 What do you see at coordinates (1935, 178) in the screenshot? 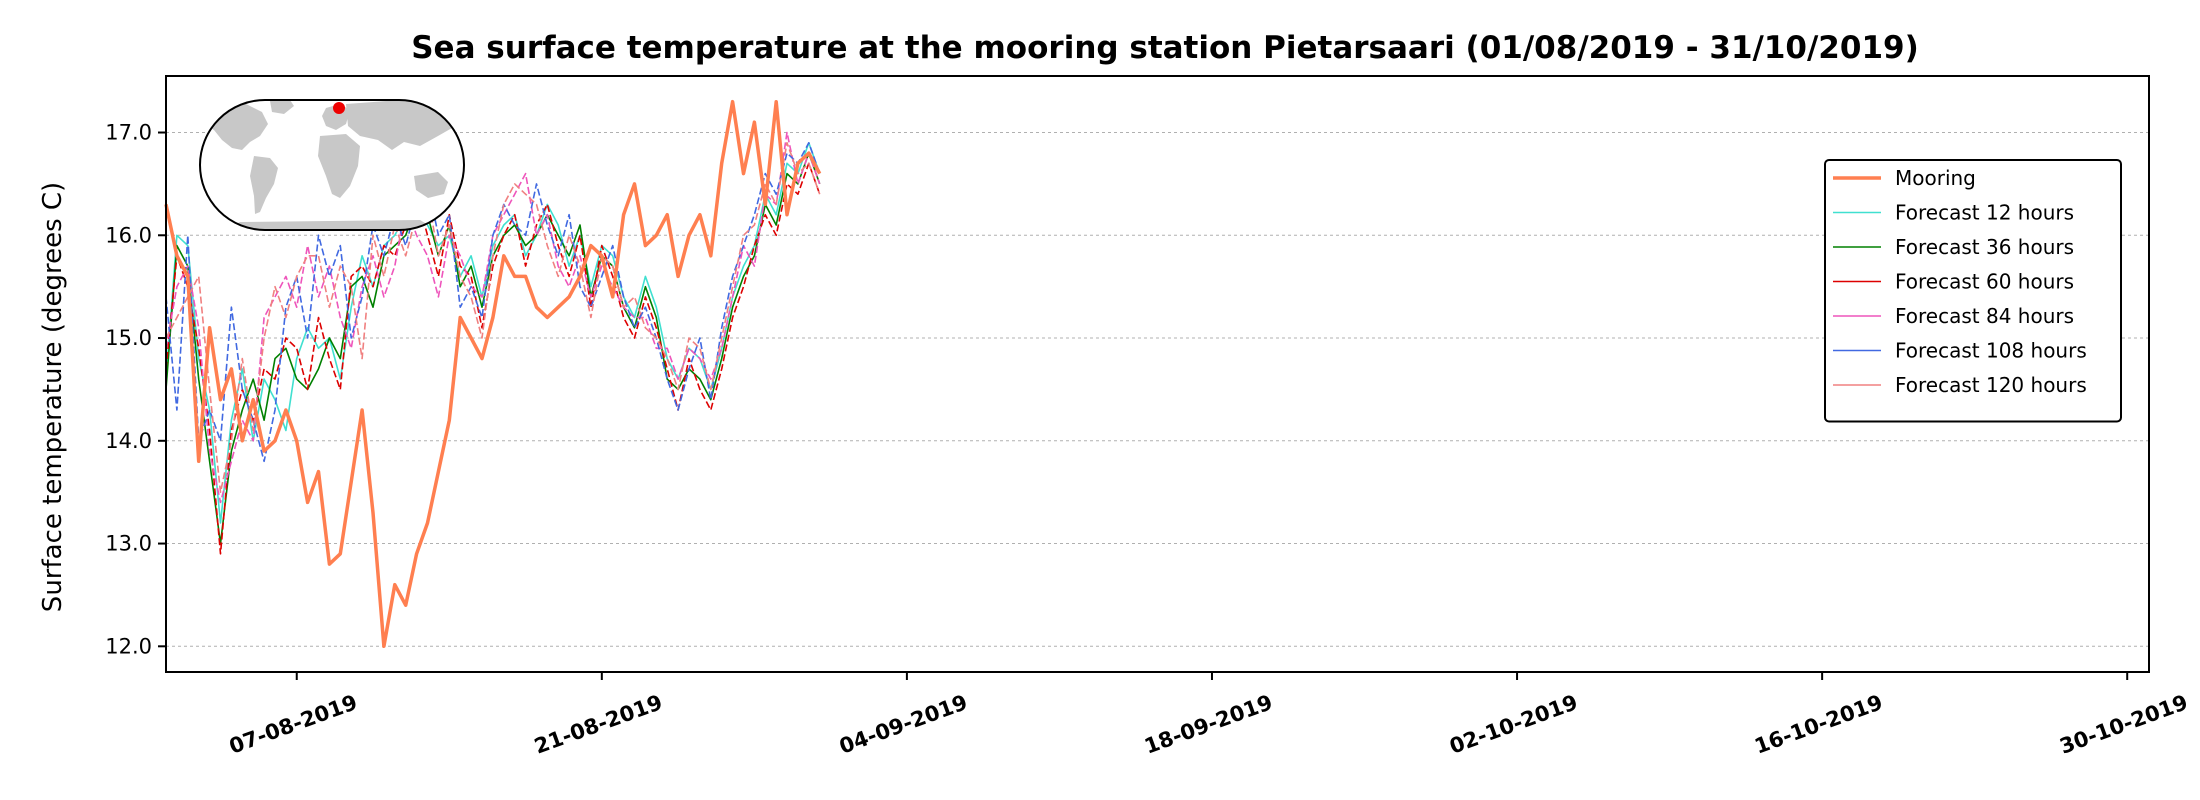
I see `legend-entry-label: Mooring` at bounding box center [1935, 178].